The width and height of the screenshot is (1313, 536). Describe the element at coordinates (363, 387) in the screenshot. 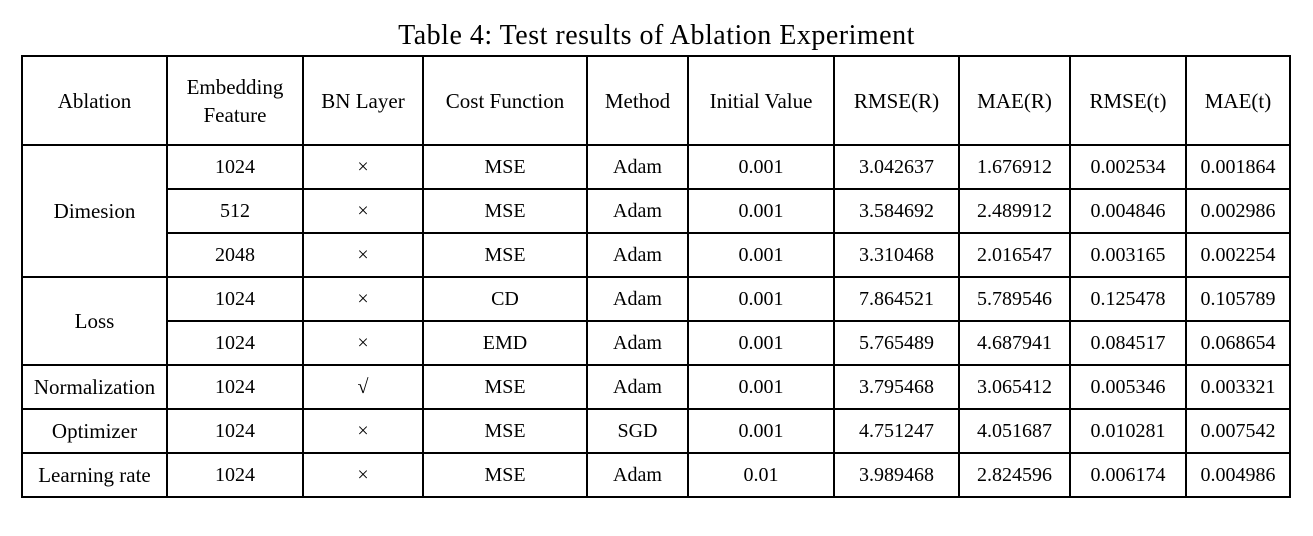

I see `bn-layer-cell: √` at that location.